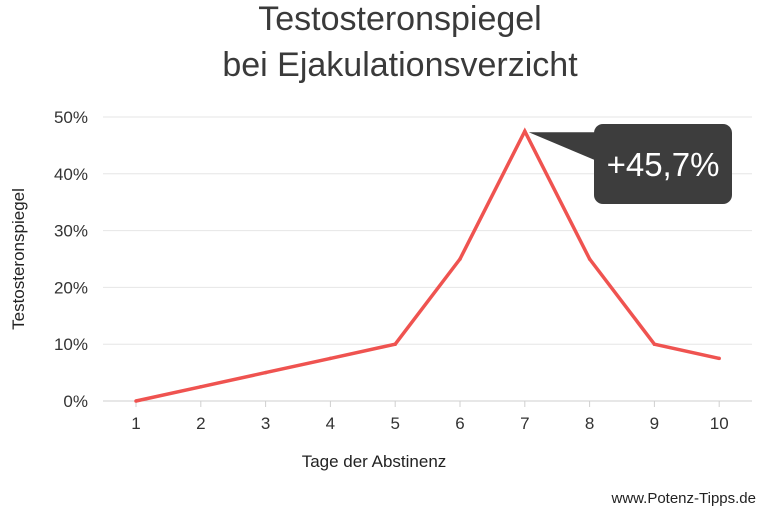 Image resolution: width=768 pixels, height=513 pixels. Describe the element at coordinates (394, 423) in the screenshot. I see `x-tick-label: 5` at that location.